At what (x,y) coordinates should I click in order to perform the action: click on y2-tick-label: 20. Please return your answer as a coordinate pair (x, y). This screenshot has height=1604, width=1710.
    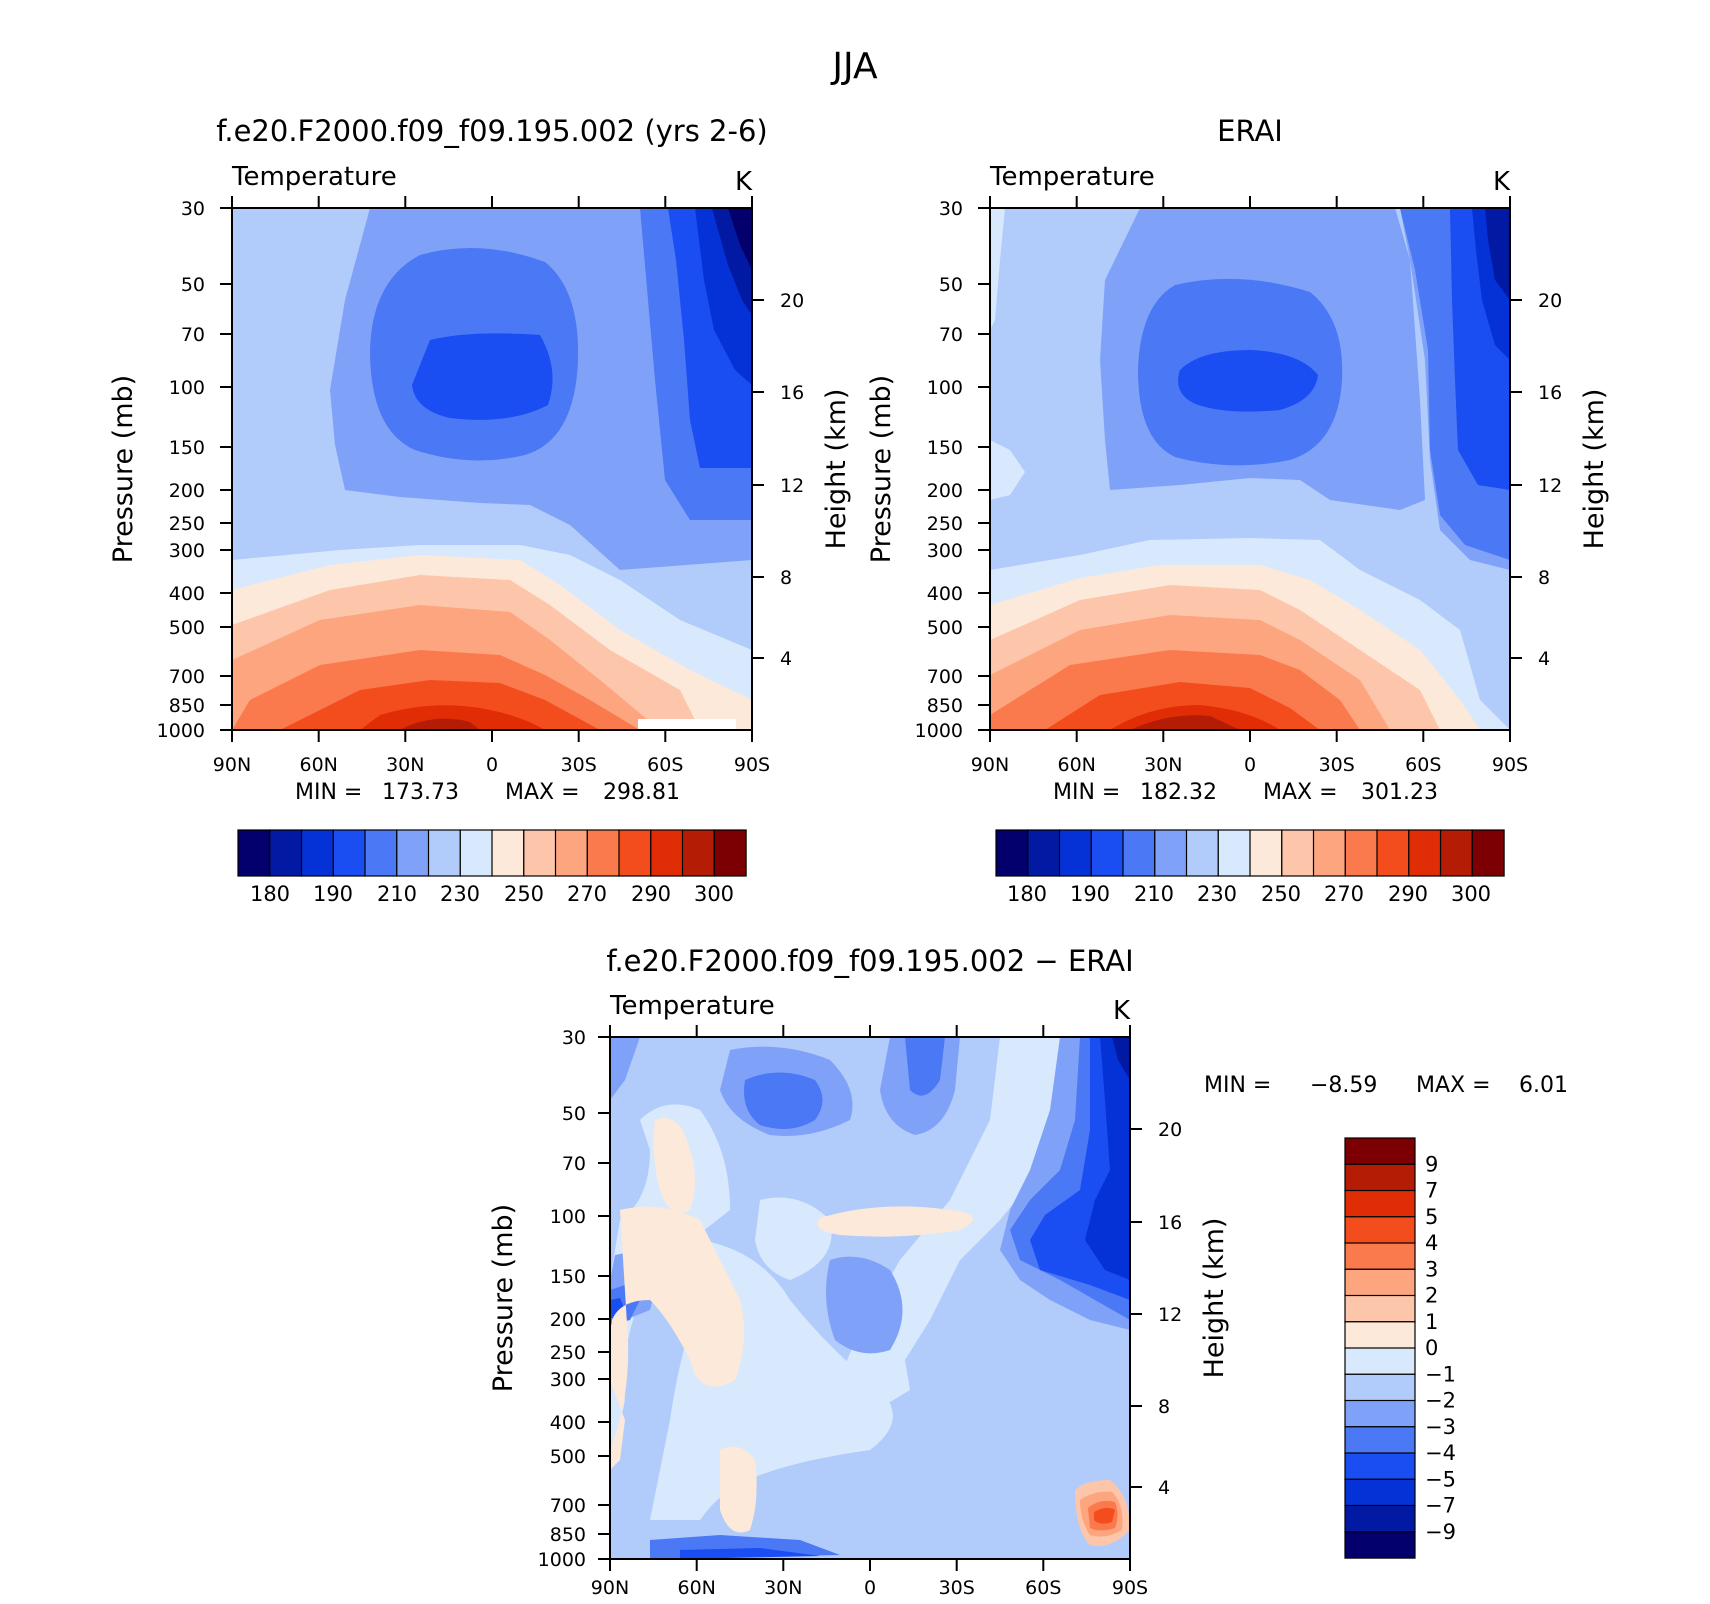
    Looking at the image, I should click on (1170, 1130).